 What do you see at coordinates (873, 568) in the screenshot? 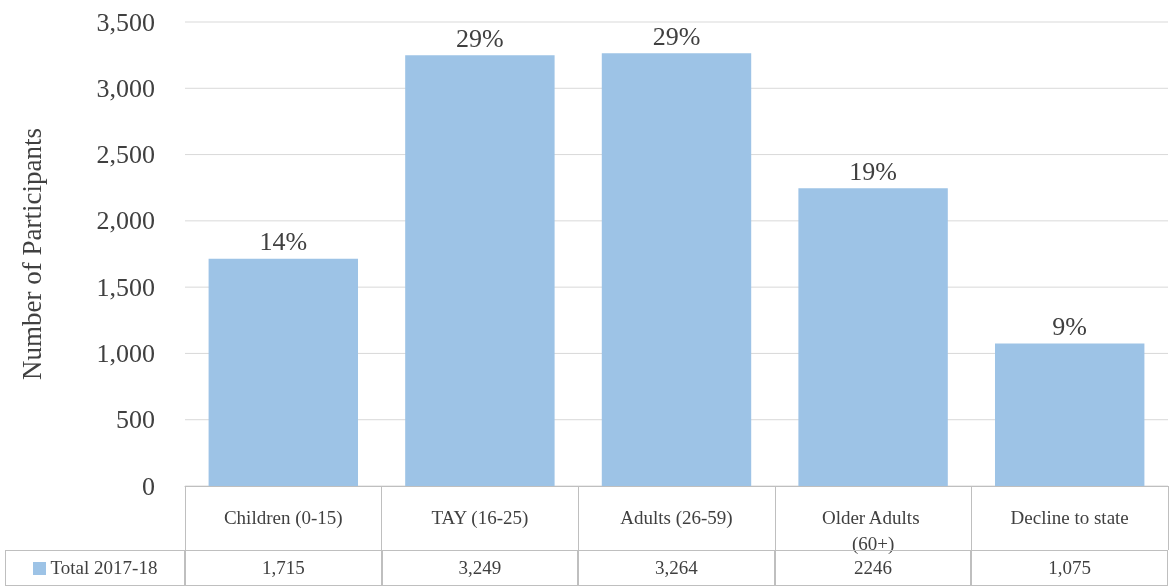
I see `data-label: 2246` at bounding box center [873, 568].